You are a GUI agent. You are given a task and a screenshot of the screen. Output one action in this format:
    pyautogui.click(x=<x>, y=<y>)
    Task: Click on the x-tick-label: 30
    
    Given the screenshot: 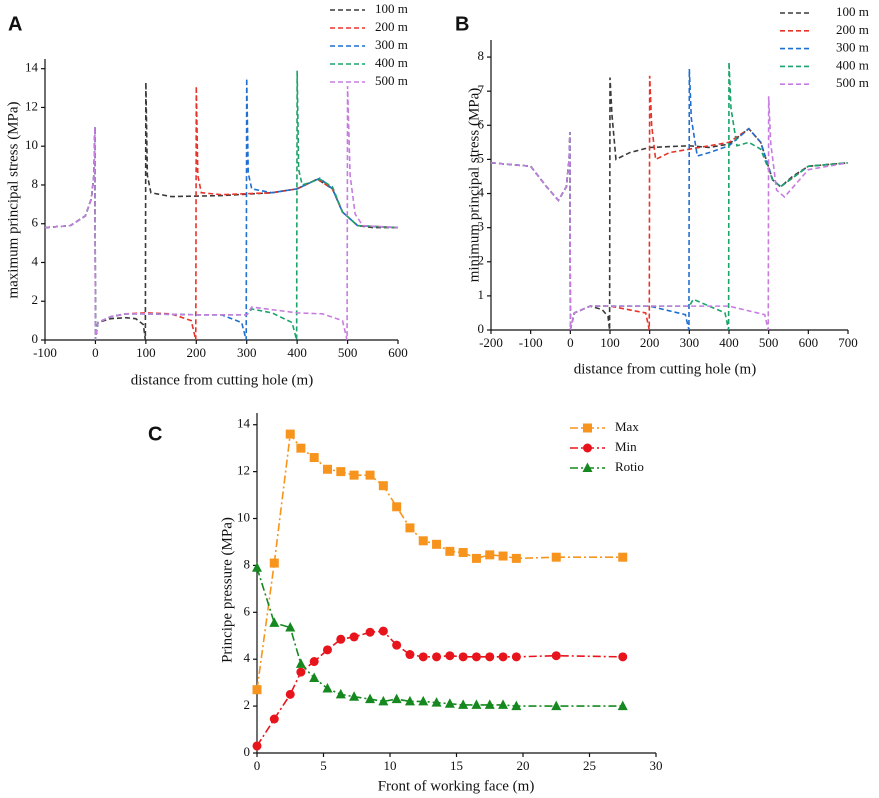 What is the action you would take?
    pyautogui.click(x=656, y=765)
    